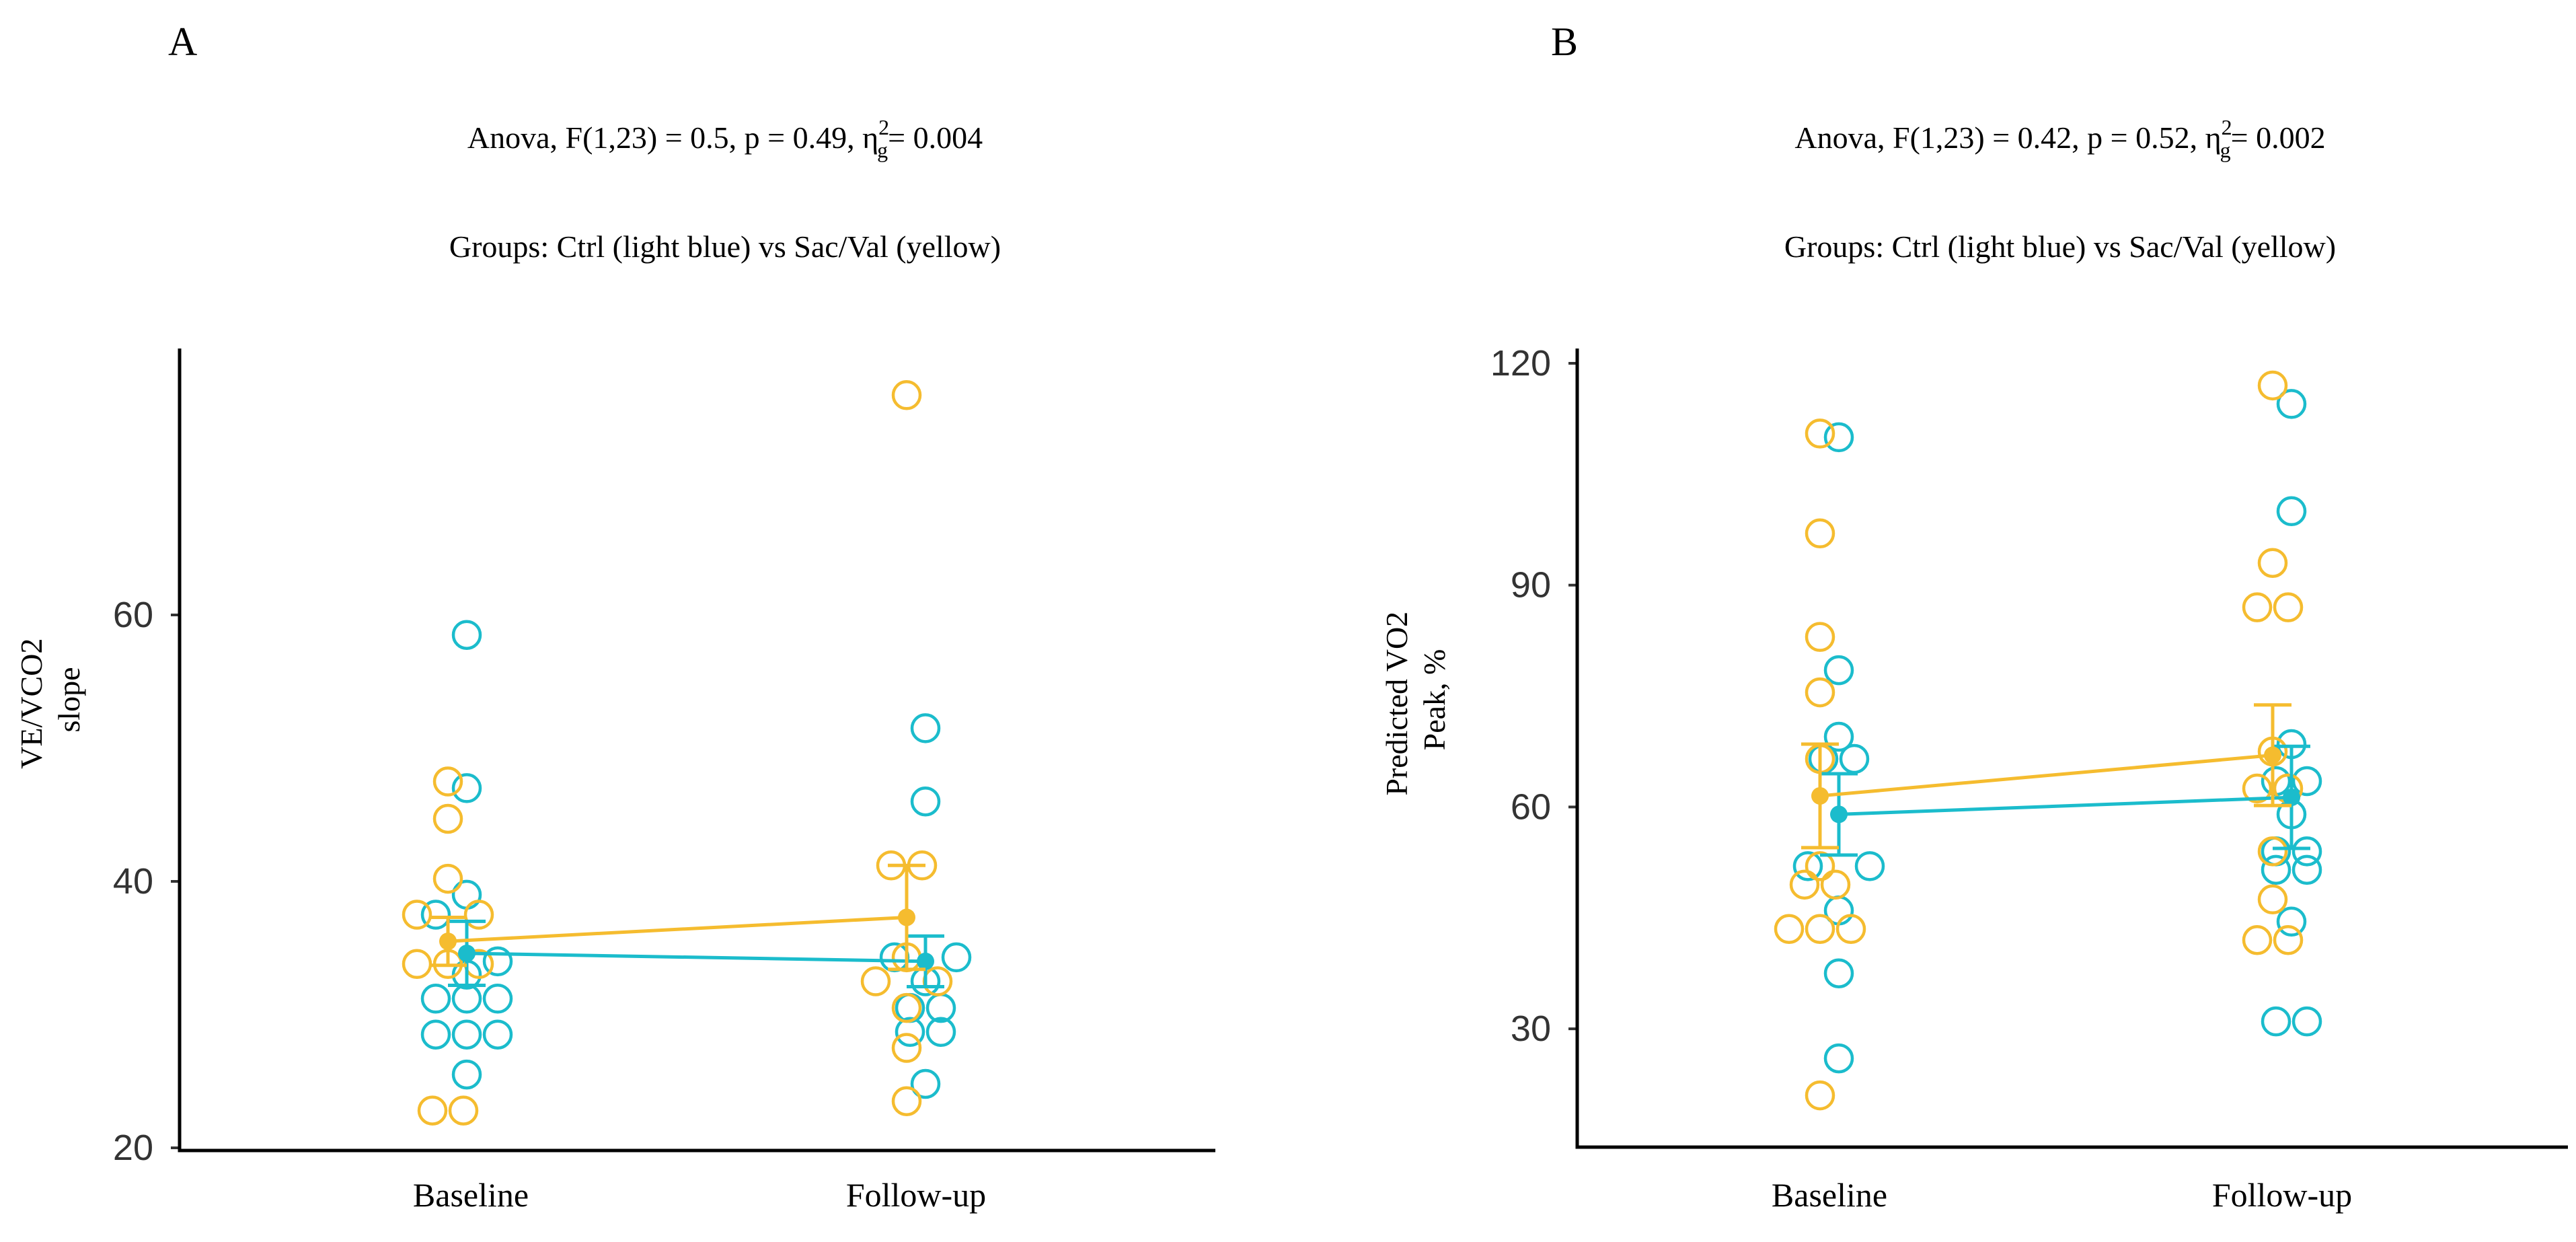 Image resolution: width=2576 pixels, height=1242 pixels. I want to click on y-axis-label: VE/VCO2 slope, so click(50, 699).